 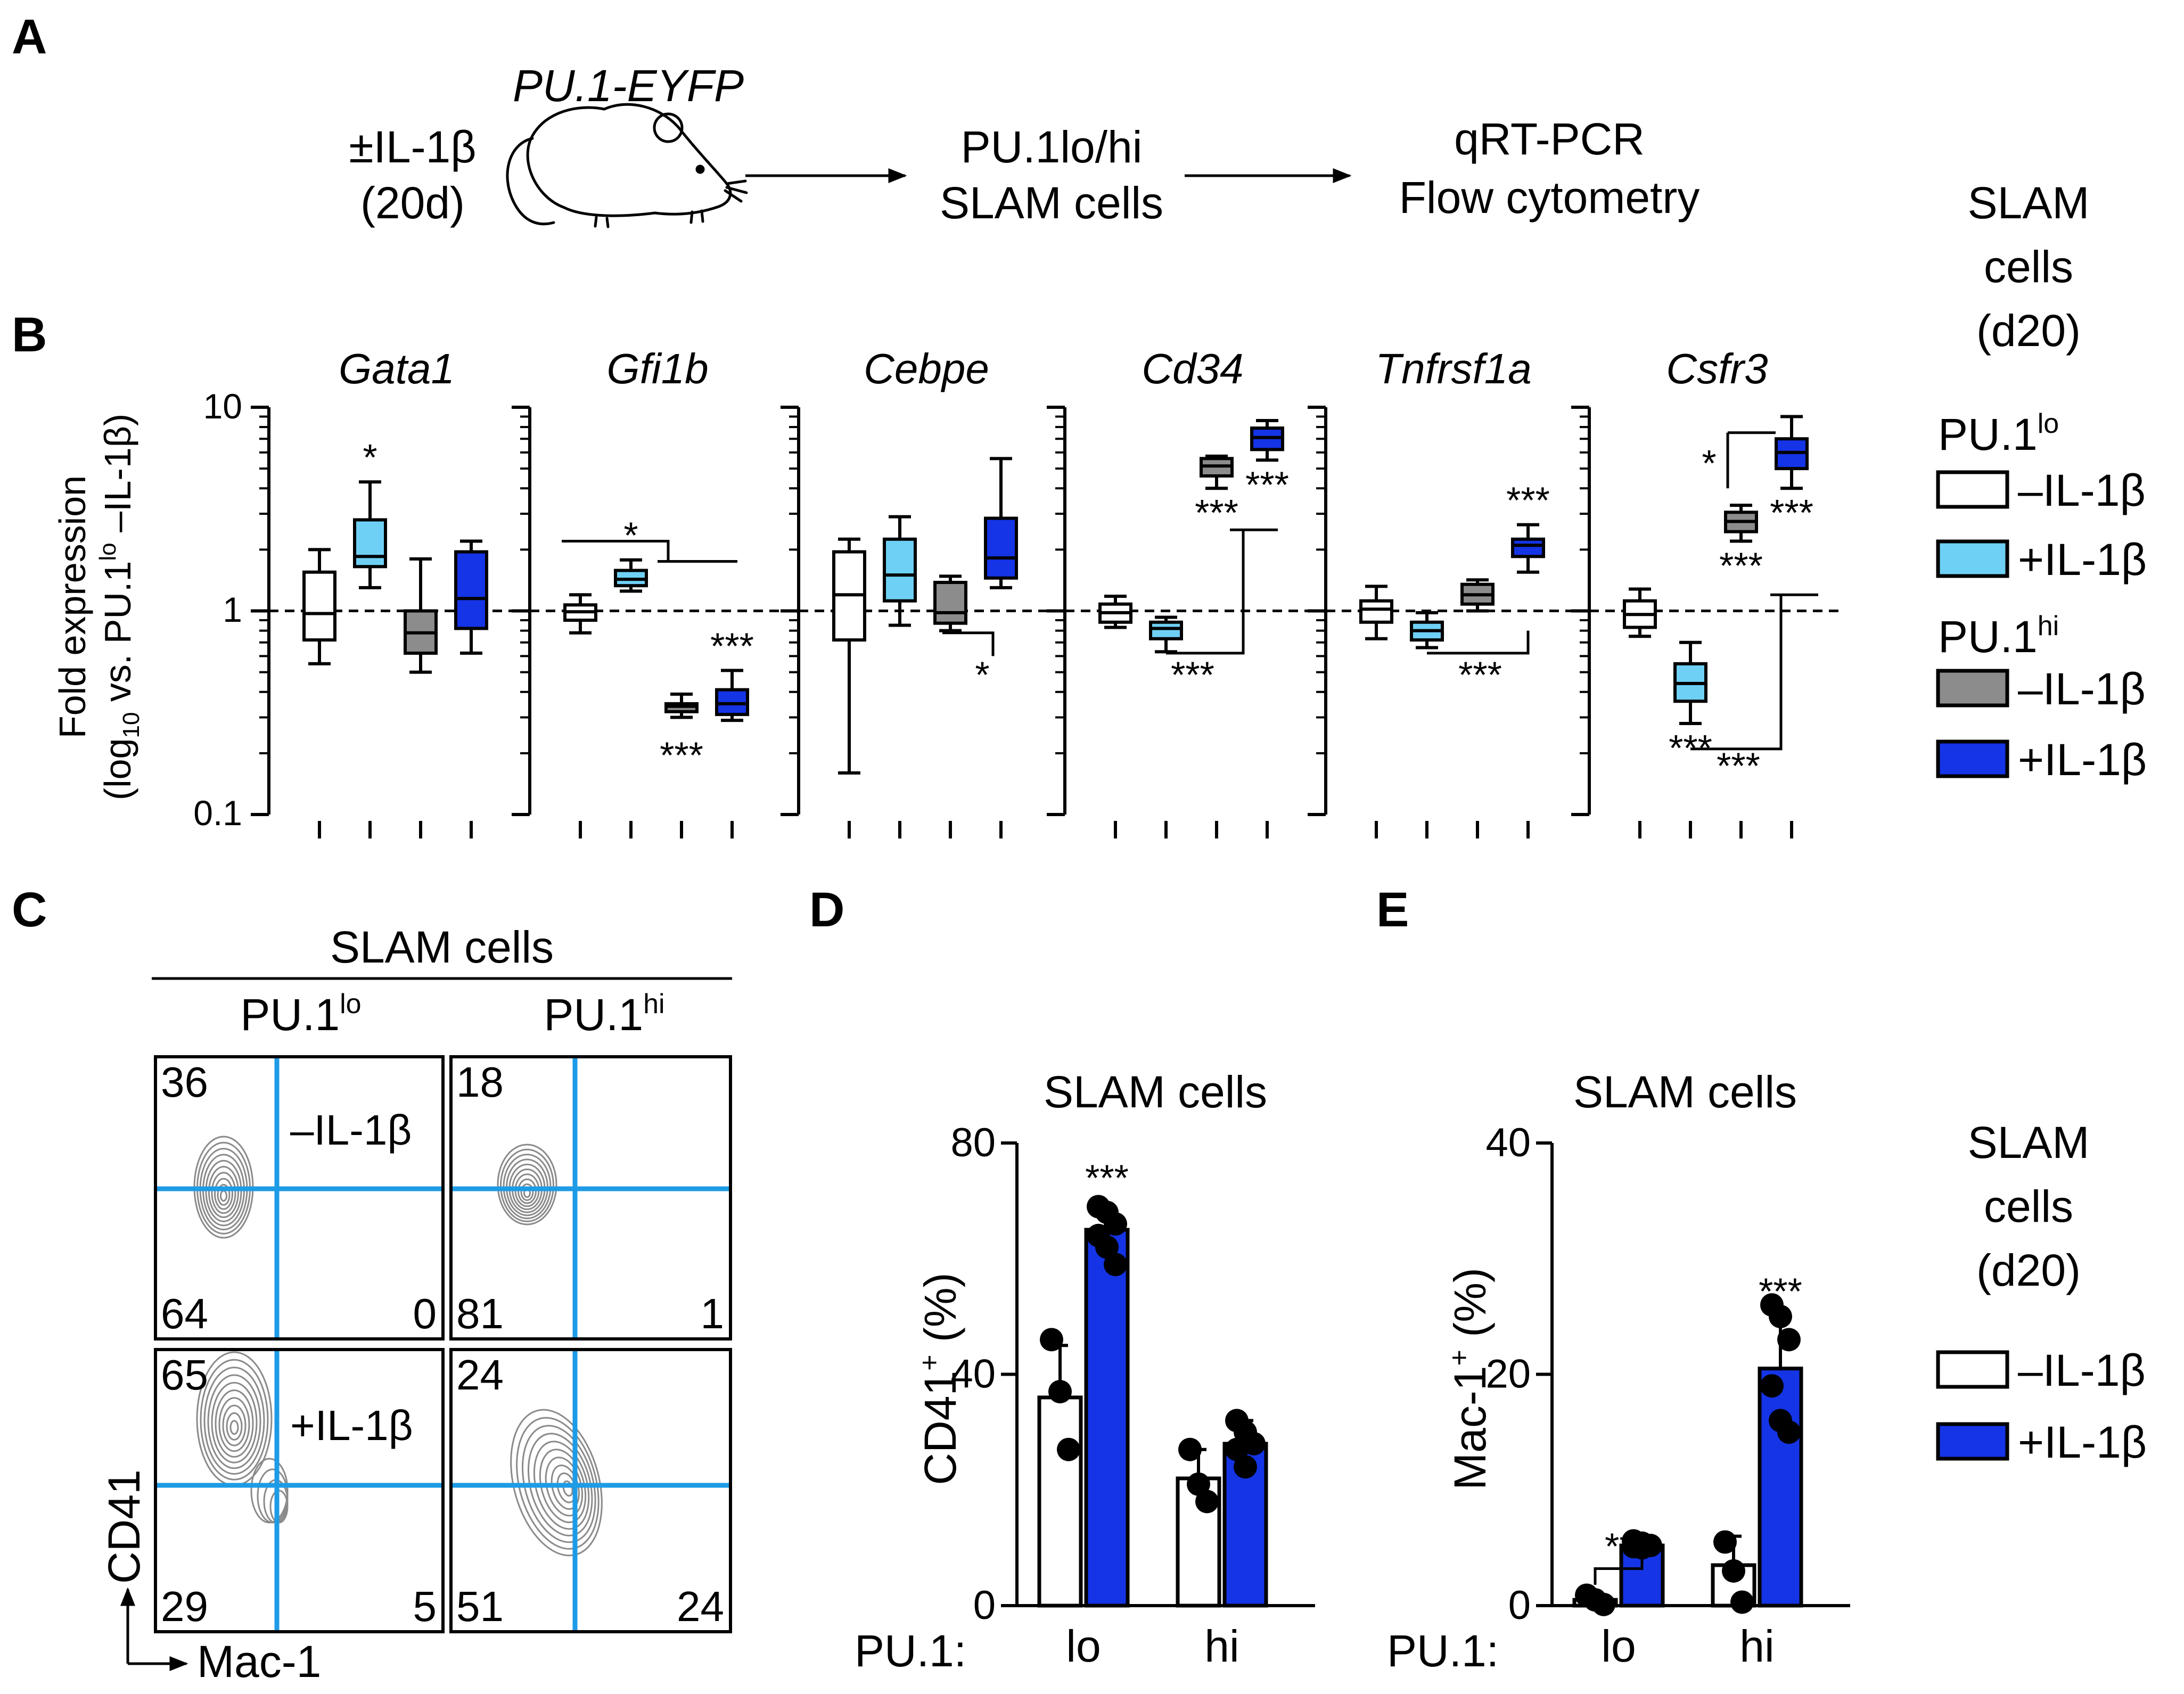 I want to click on mouse-strain-label: PU.1-EYFP, so click(x=628, y=86).